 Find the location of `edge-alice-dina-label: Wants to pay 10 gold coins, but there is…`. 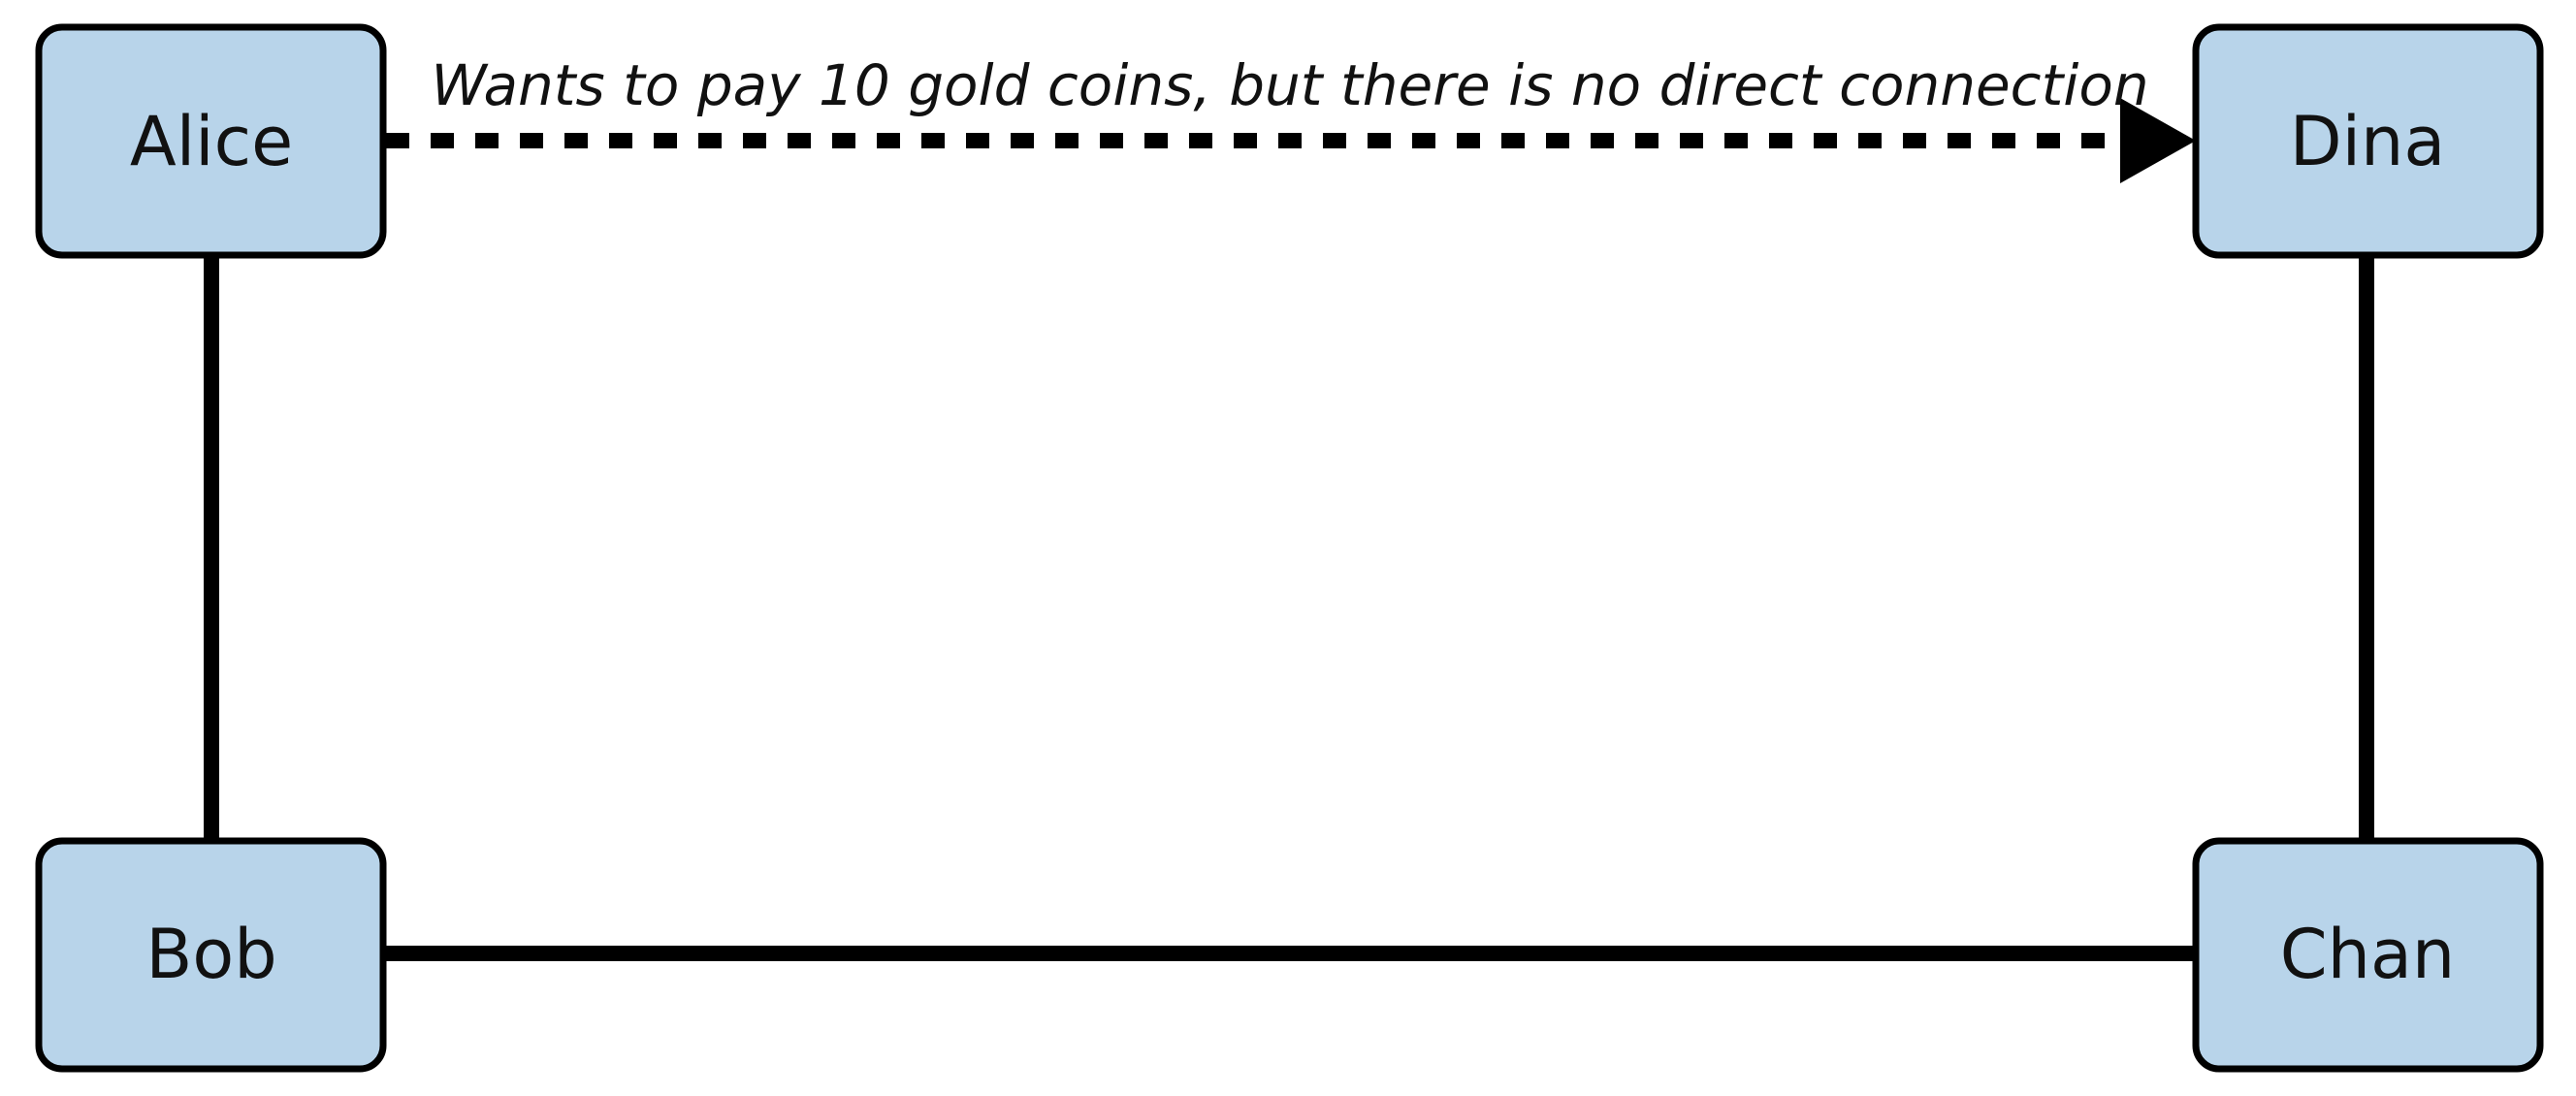

edge-alice-dina-label: Wants to pay 10 gold coins, but there is… is located at coordinates (1289, 85).